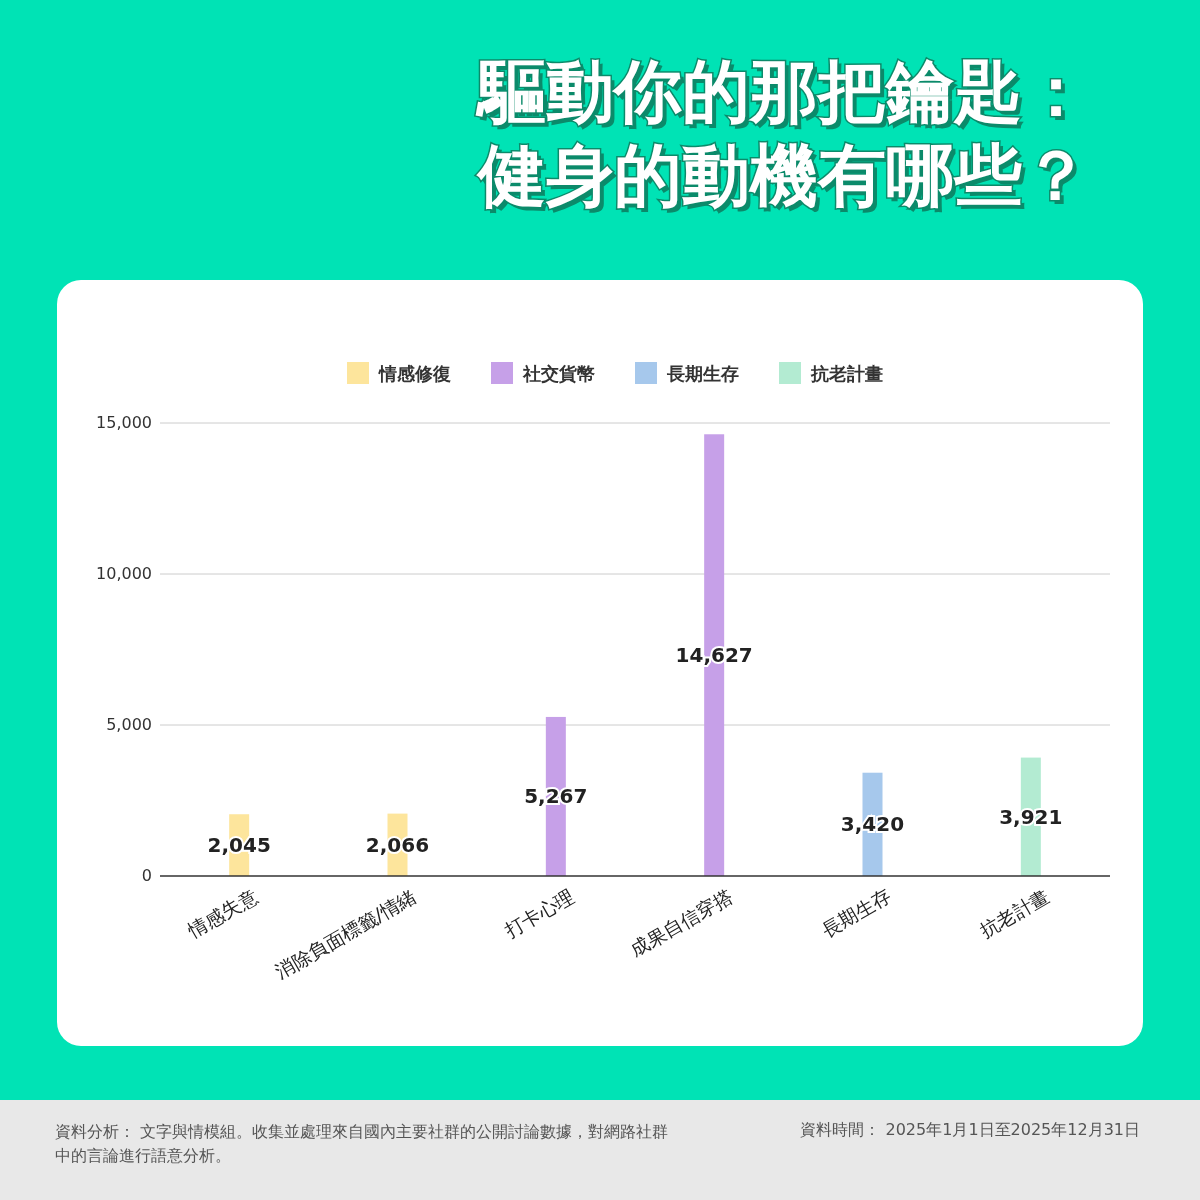 The image size is (1200, 1200). Describe the element at coordinates (970, 1130) in the screenshot. I see `text: 資料時間： 2025年1月1日至2025年12月31日` at that location.